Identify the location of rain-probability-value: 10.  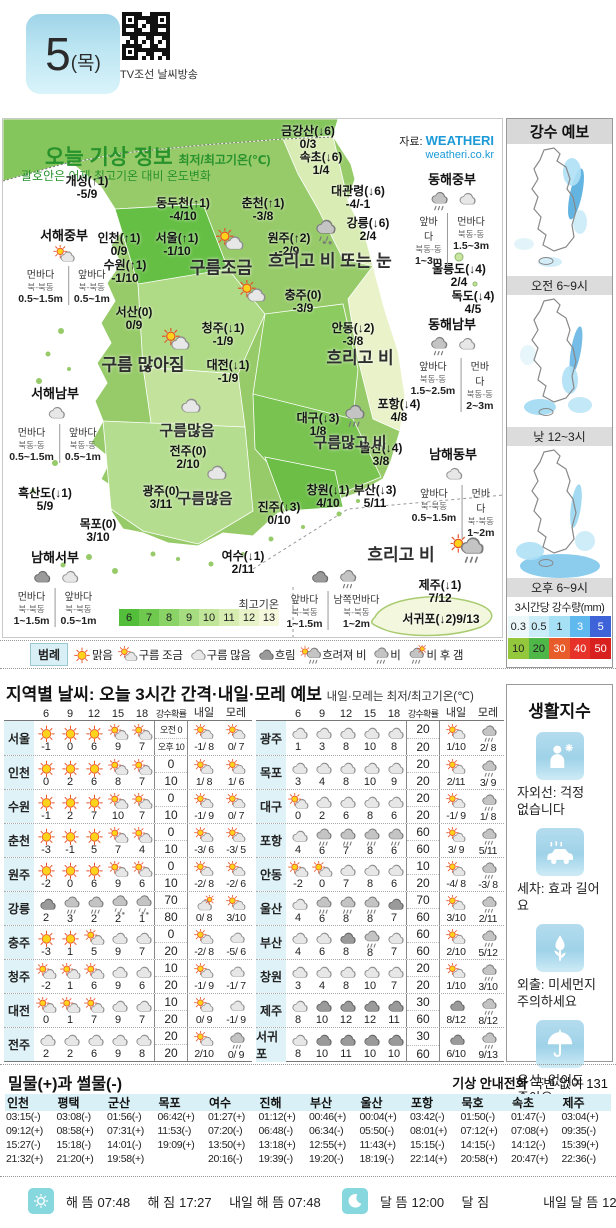
(423, 866).